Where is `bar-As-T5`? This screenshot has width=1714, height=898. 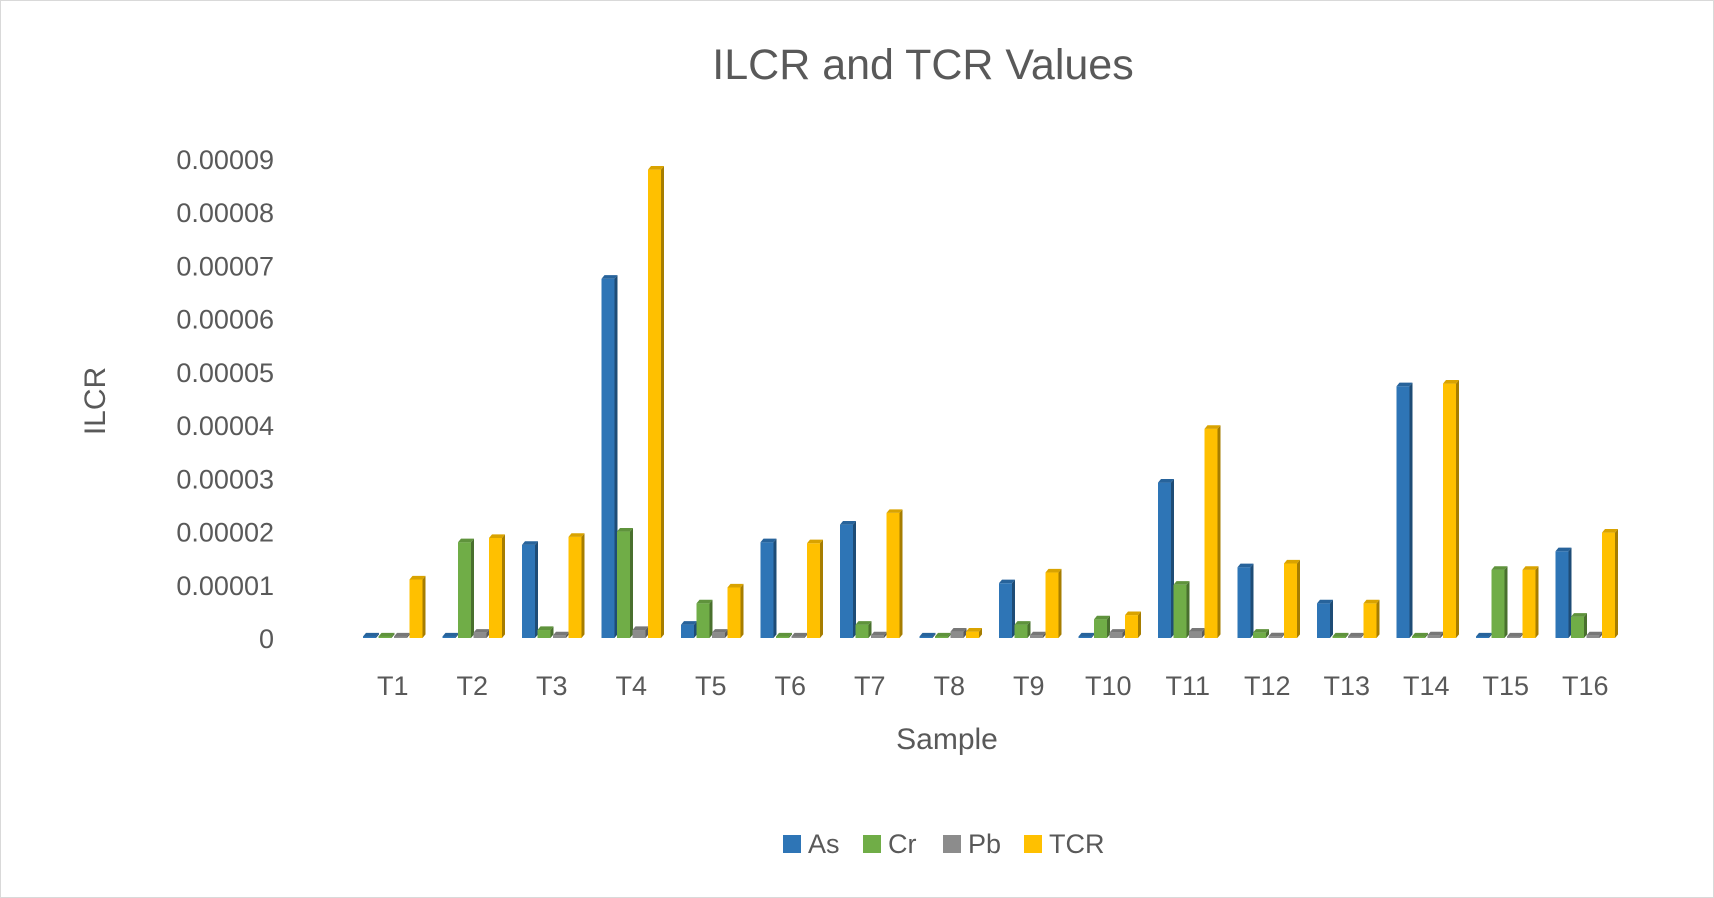 bar-As-T5 is located at coordinates (689, 629).